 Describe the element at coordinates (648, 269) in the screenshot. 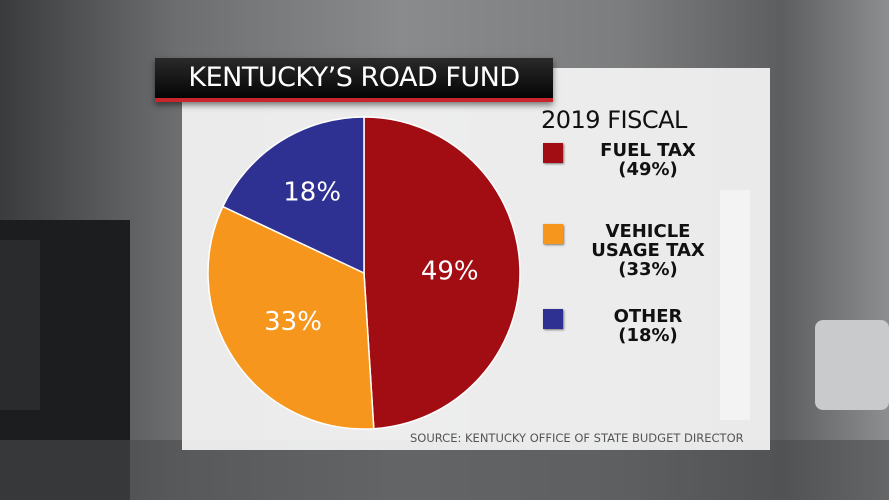

I see `legend-label-line: (33%)` at that location.